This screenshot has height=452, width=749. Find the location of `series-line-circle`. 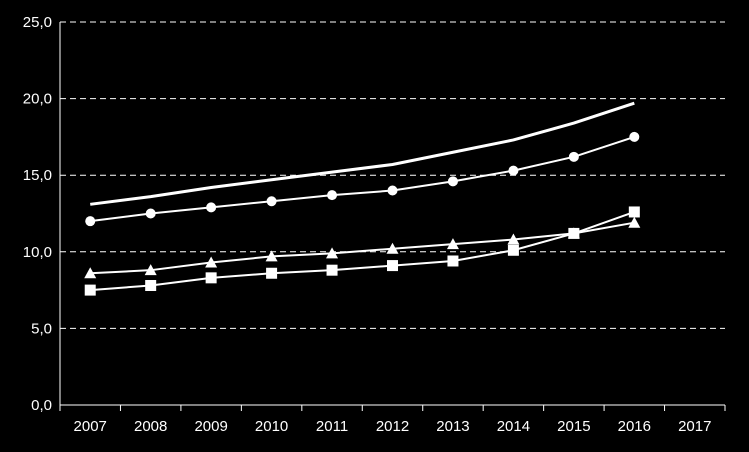

series-line-circle is located at coordinates (362, 179).